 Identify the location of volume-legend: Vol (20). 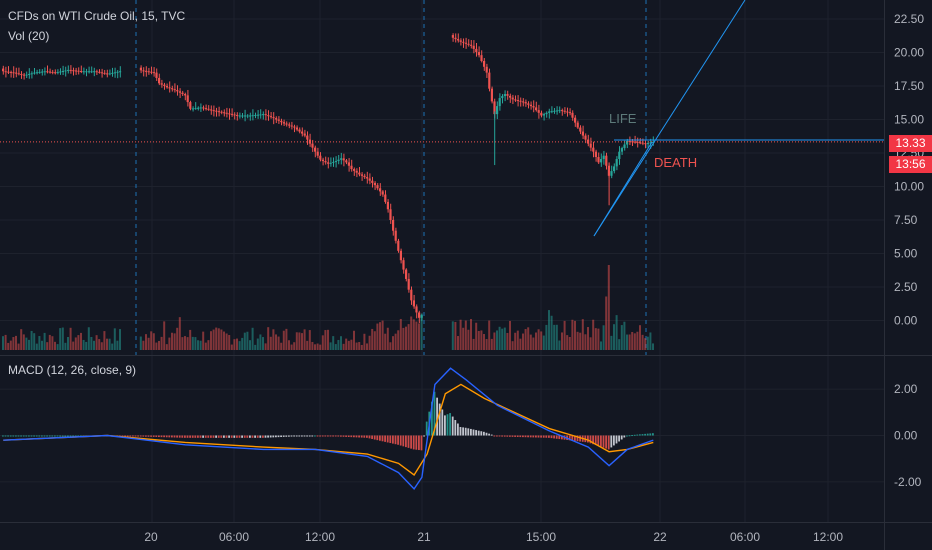
(29, 36).